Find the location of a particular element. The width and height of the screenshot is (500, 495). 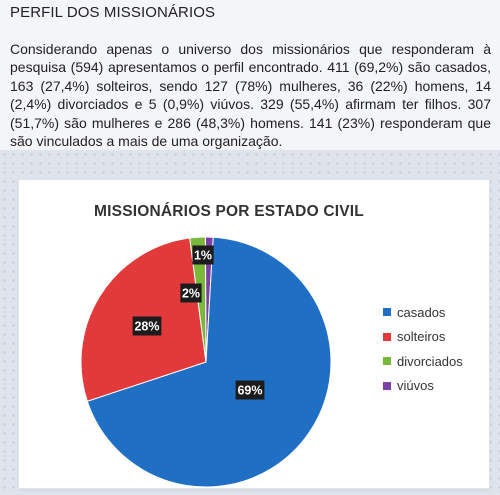

data-label-box-viúvos is located at coordinates (203, 255).